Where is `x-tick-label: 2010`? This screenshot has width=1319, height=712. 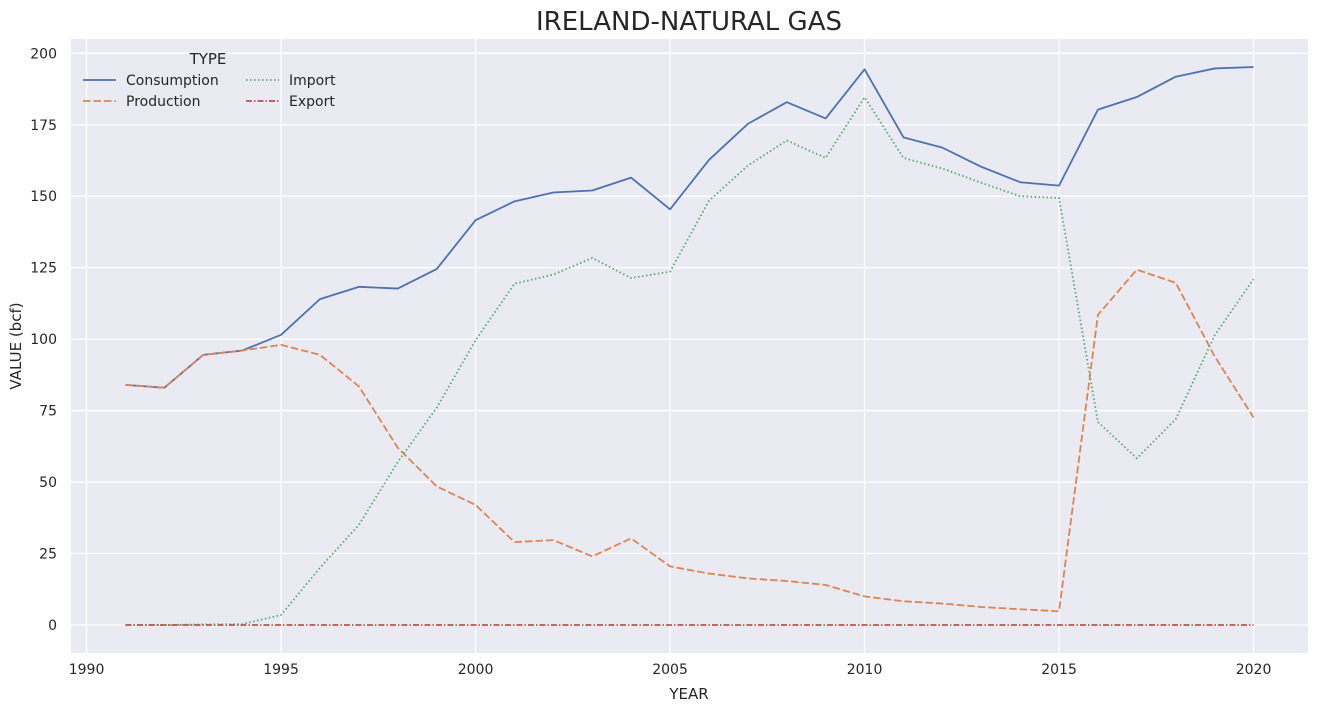
x-tick-label: 2010 is located at coordinates (865, 670).